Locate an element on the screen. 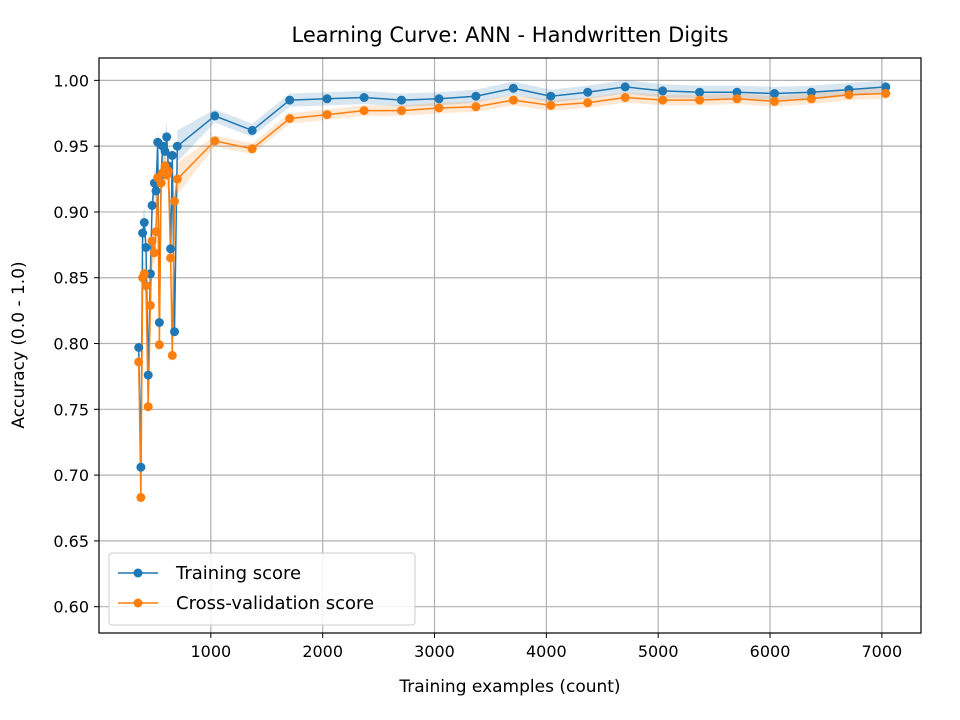  legend-label-training: Training score is located at coordinates (238, 573).